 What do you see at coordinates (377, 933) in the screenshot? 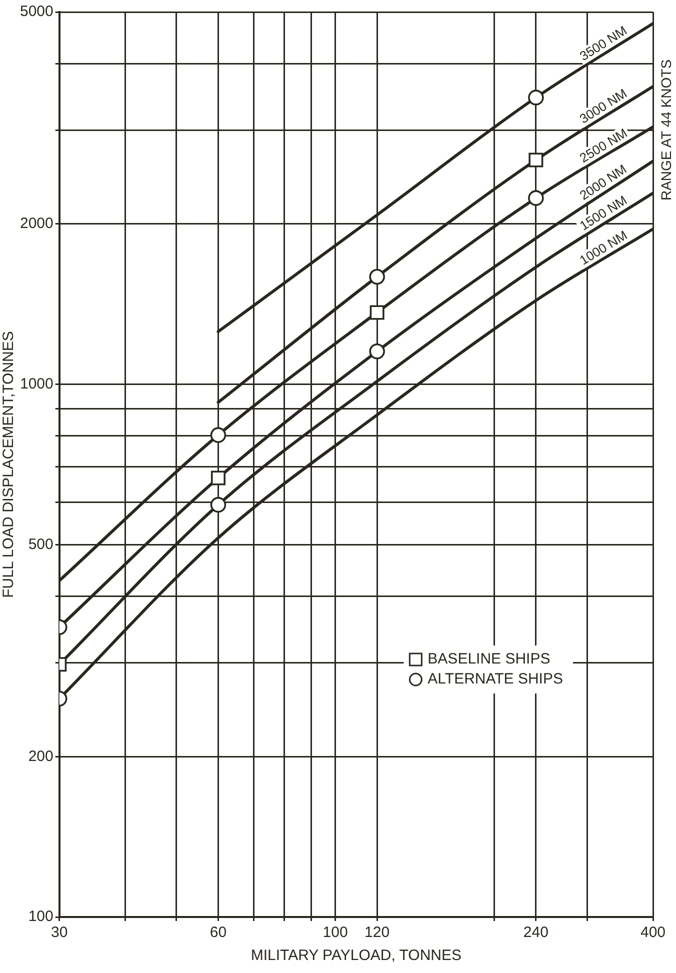
I see `x-tick-label: 120` at bounding box center [377, 933].